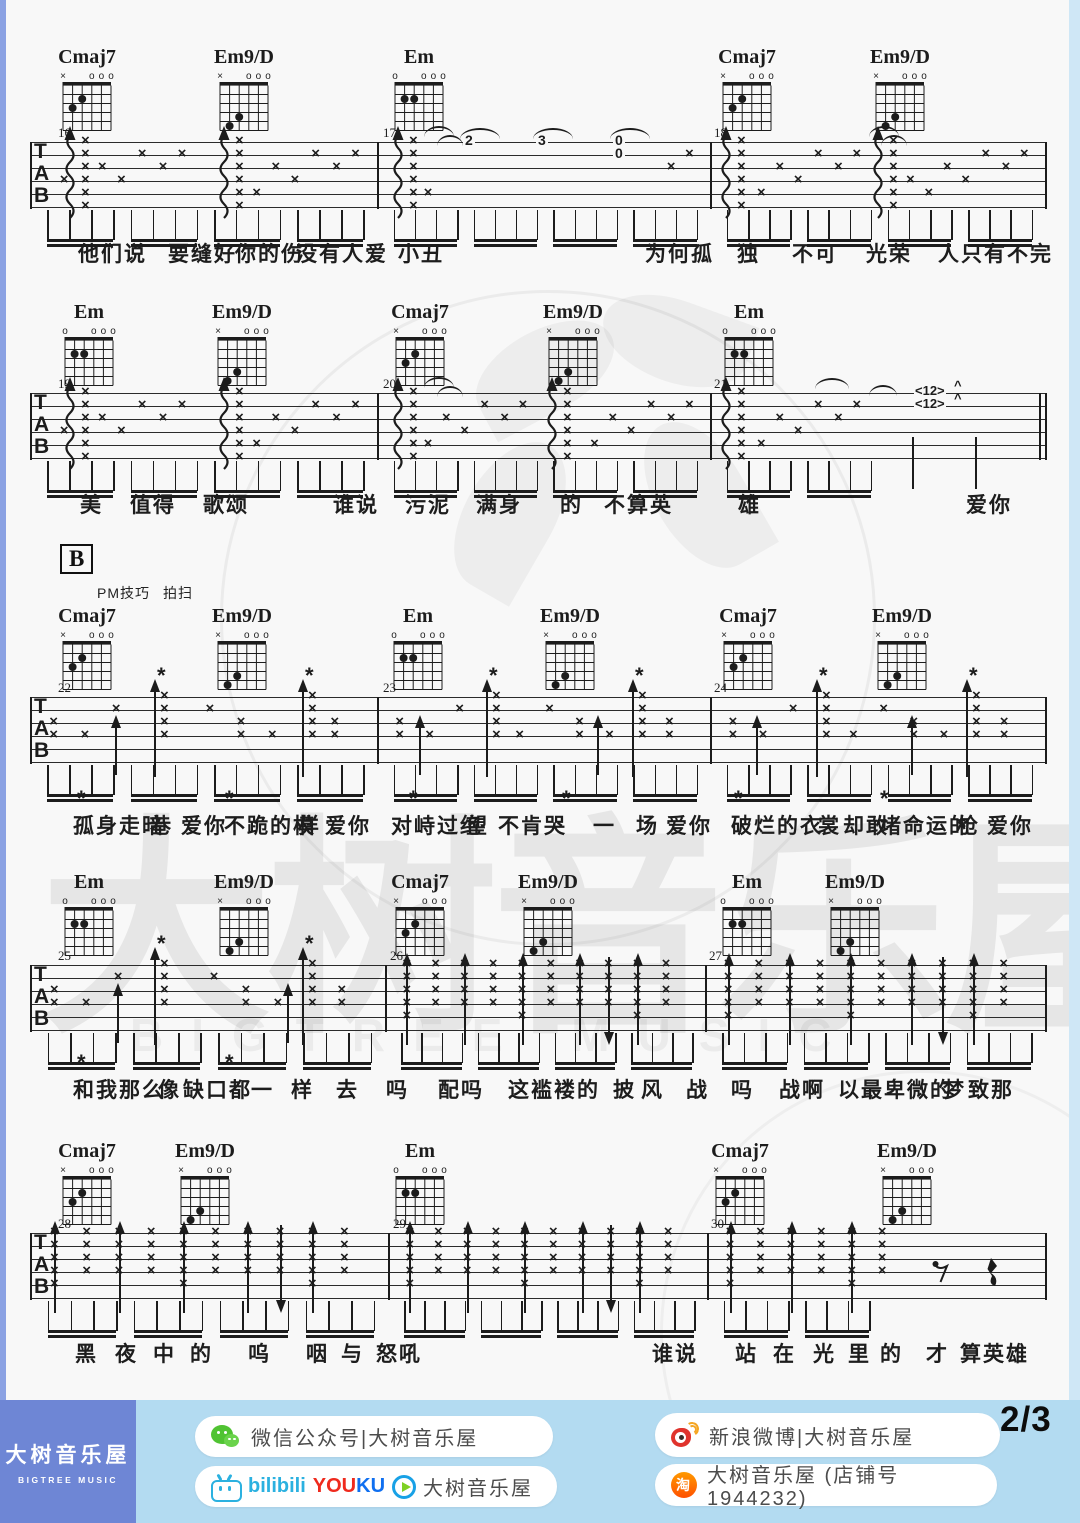 The width and height of the screenshot is (1080, 1523). What do you see at coordinates (554, 1090) in the screenshot?
I see `lyric-syllable: 这褴褛的` at bounding box center [554, 1090].